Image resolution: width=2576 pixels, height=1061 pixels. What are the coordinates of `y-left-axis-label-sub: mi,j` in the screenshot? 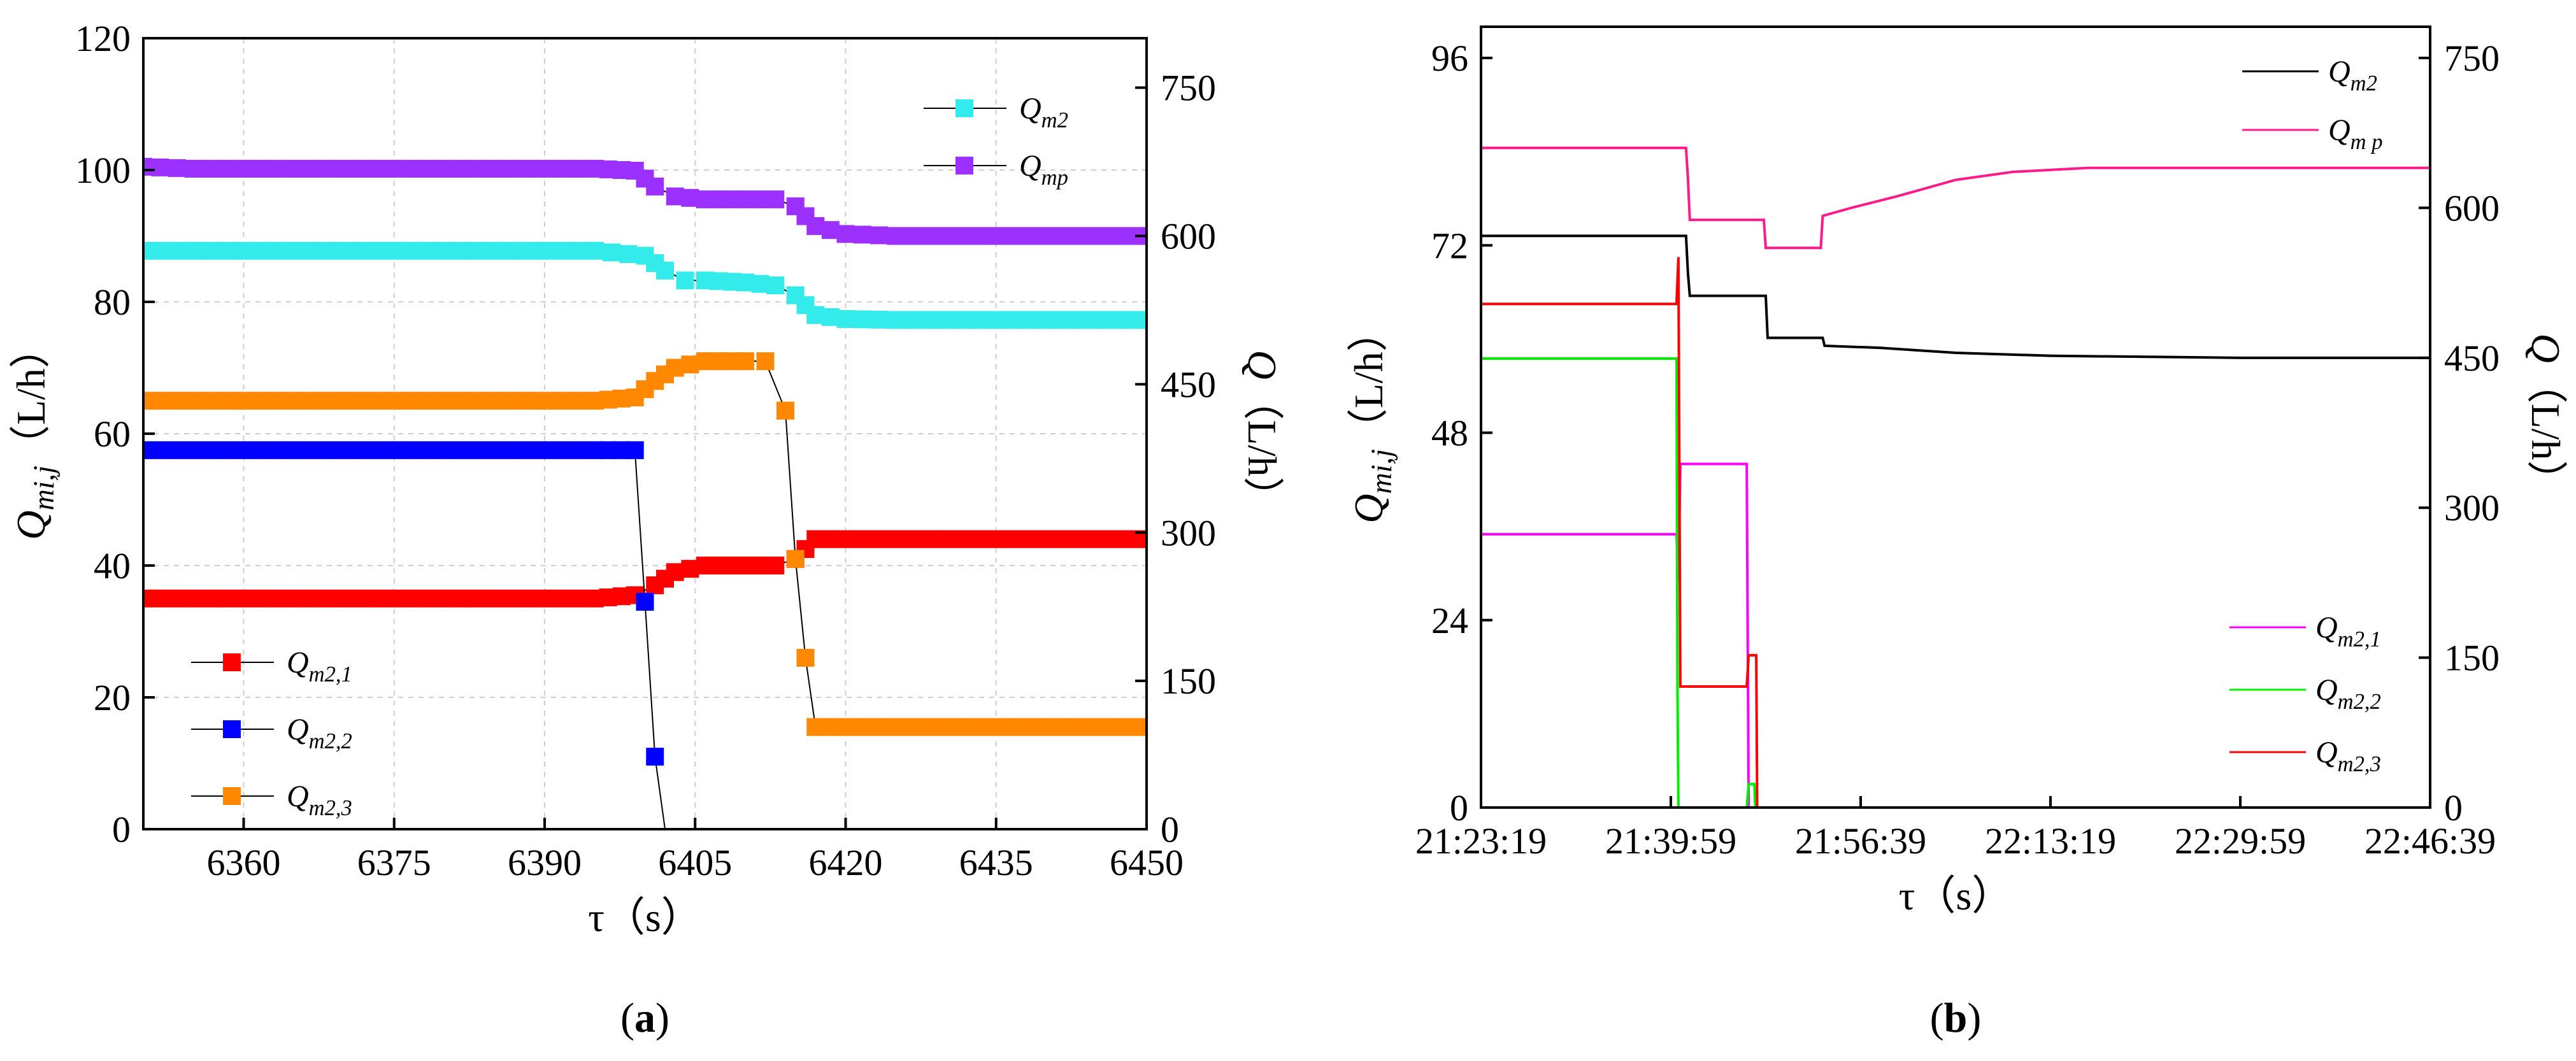 It's located at (43, 488).